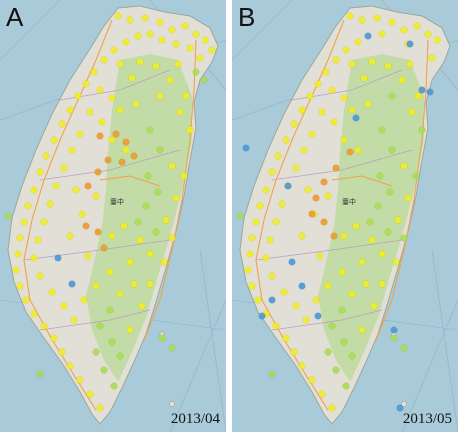 The image size is (458, 432). What do you see at coordinates (429, 365) in the screenshot?
I see `sea-boundary-line` at bounding box center [429, 365].